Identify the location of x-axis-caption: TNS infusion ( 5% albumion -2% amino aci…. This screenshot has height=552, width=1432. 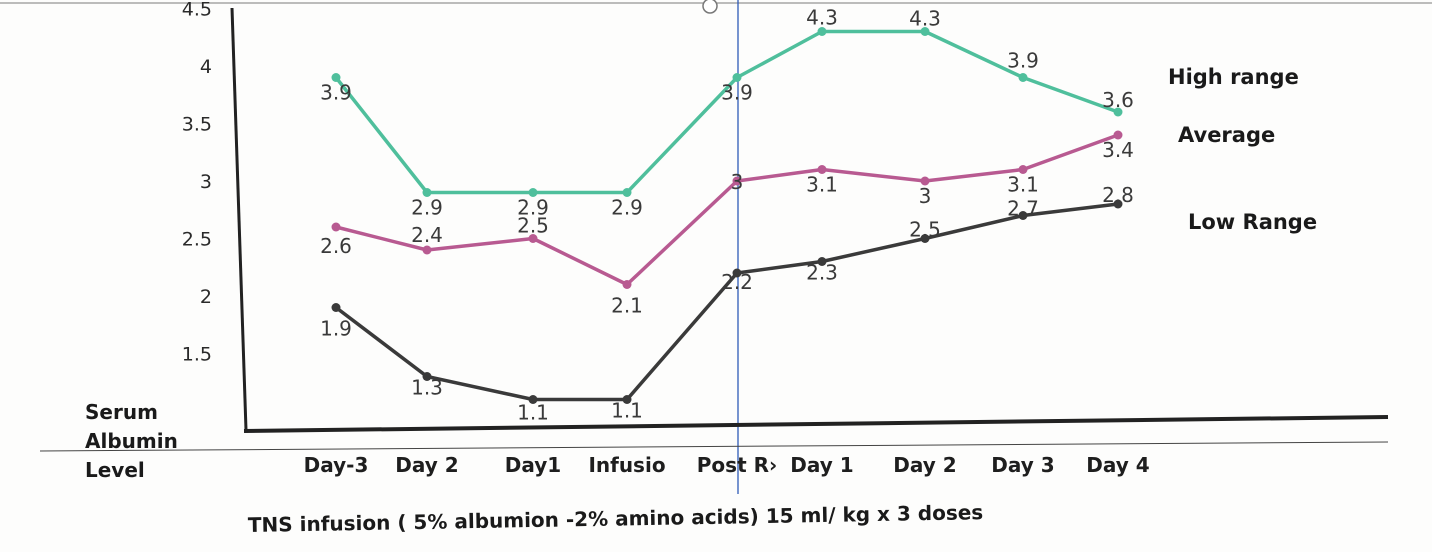
(616, 518).